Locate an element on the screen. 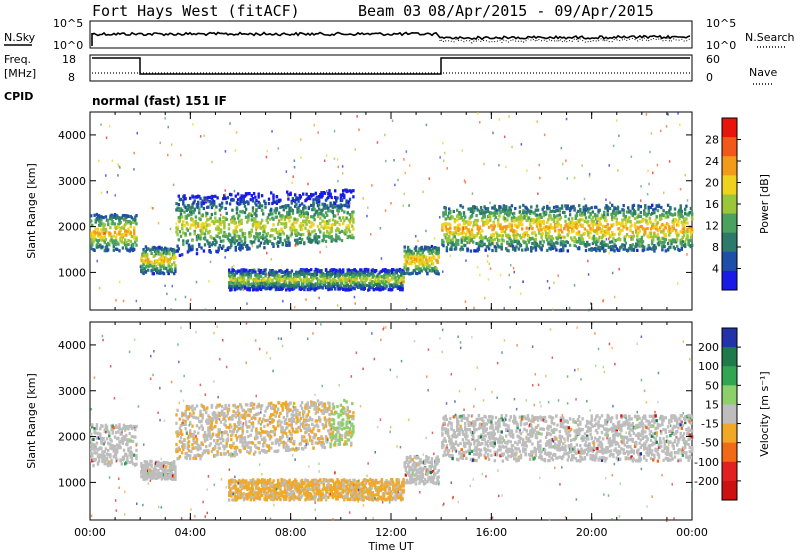 This screenshot has width=800, height=554. power-echo-band is located at coordinates (567, 228).